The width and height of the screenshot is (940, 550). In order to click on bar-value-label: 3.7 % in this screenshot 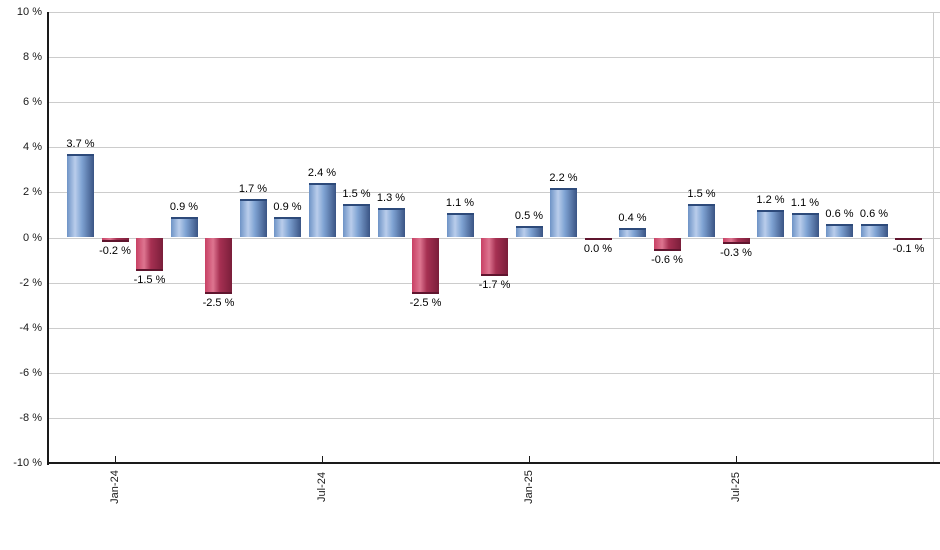, I will do `click(80, 144)`.